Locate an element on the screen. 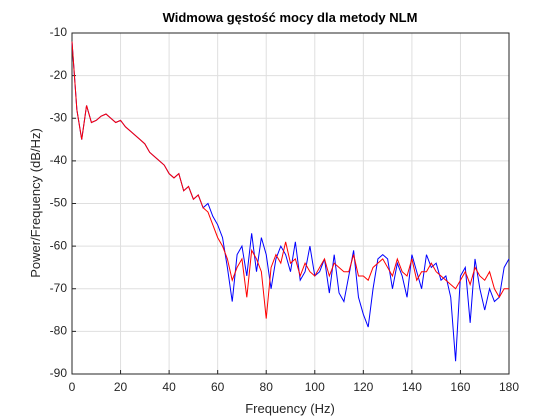  y-tick-label: -80 is located at coordinates (59, 331).